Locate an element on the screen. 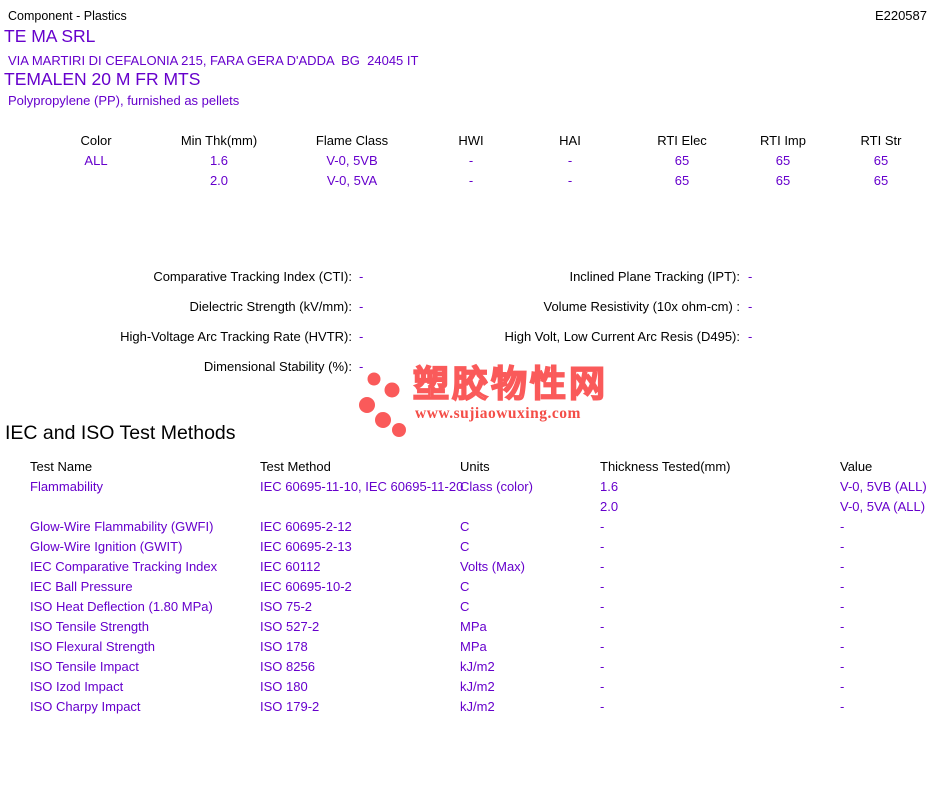 This screenshot has height=800, width=950. table-cell: Glow-Wire Ignition (GWIT) is located at coordinates (106, 546).